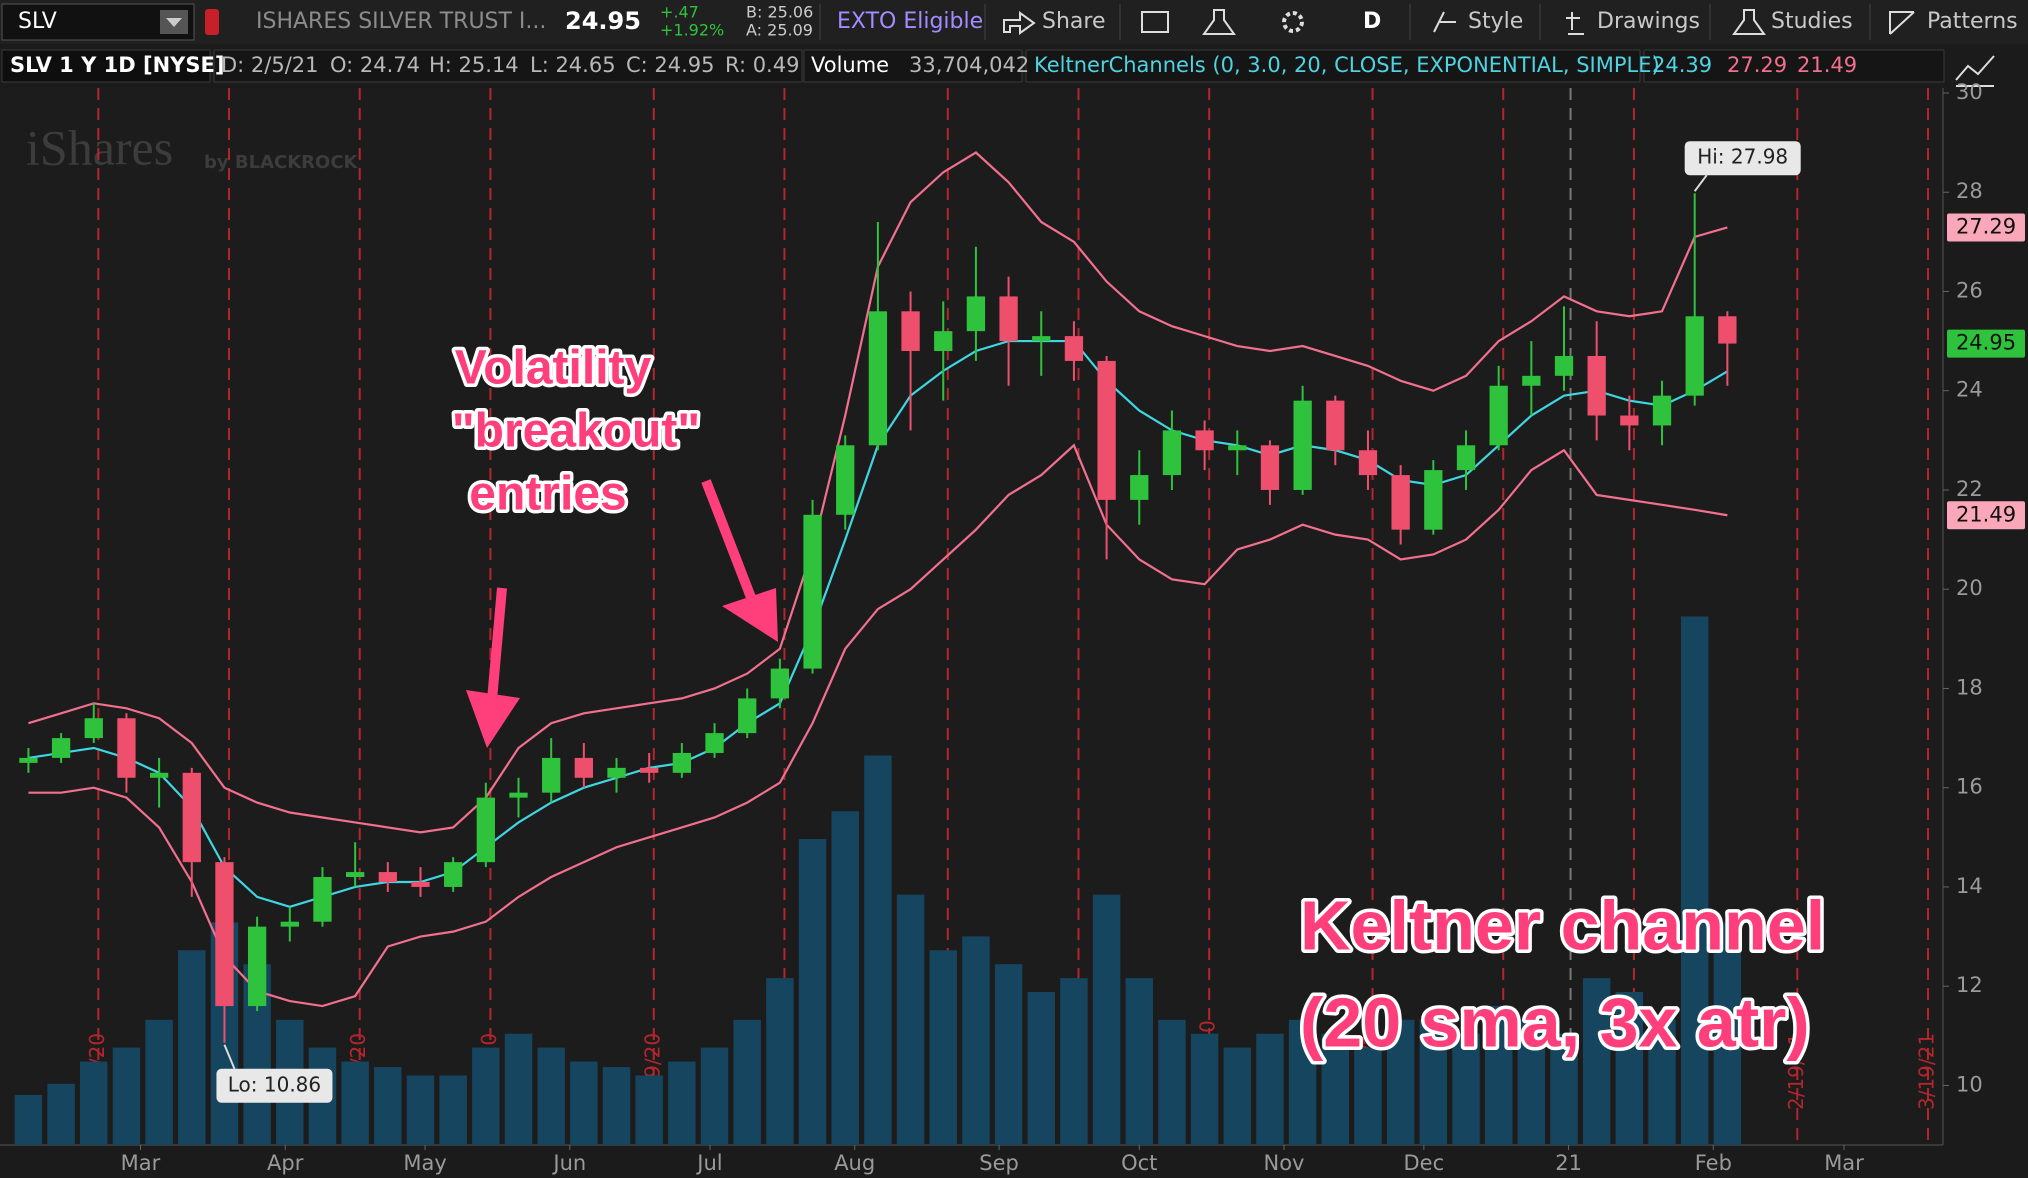 The width and height of the screenshot is (2028, 1178). I want to click on lo-box, so click(274, 1085).